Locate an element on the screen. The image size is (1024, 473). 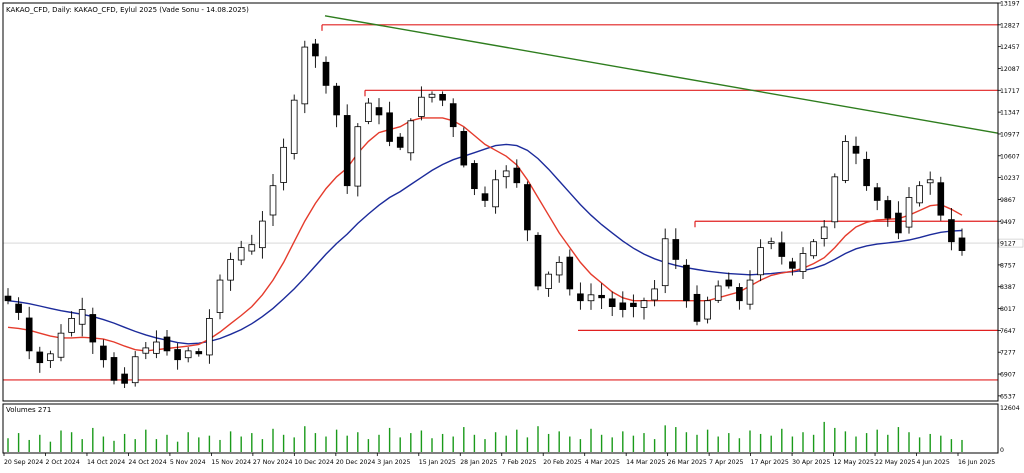
date-tick-label: 3 Jan 2025 is located at coordinates (393, 462).